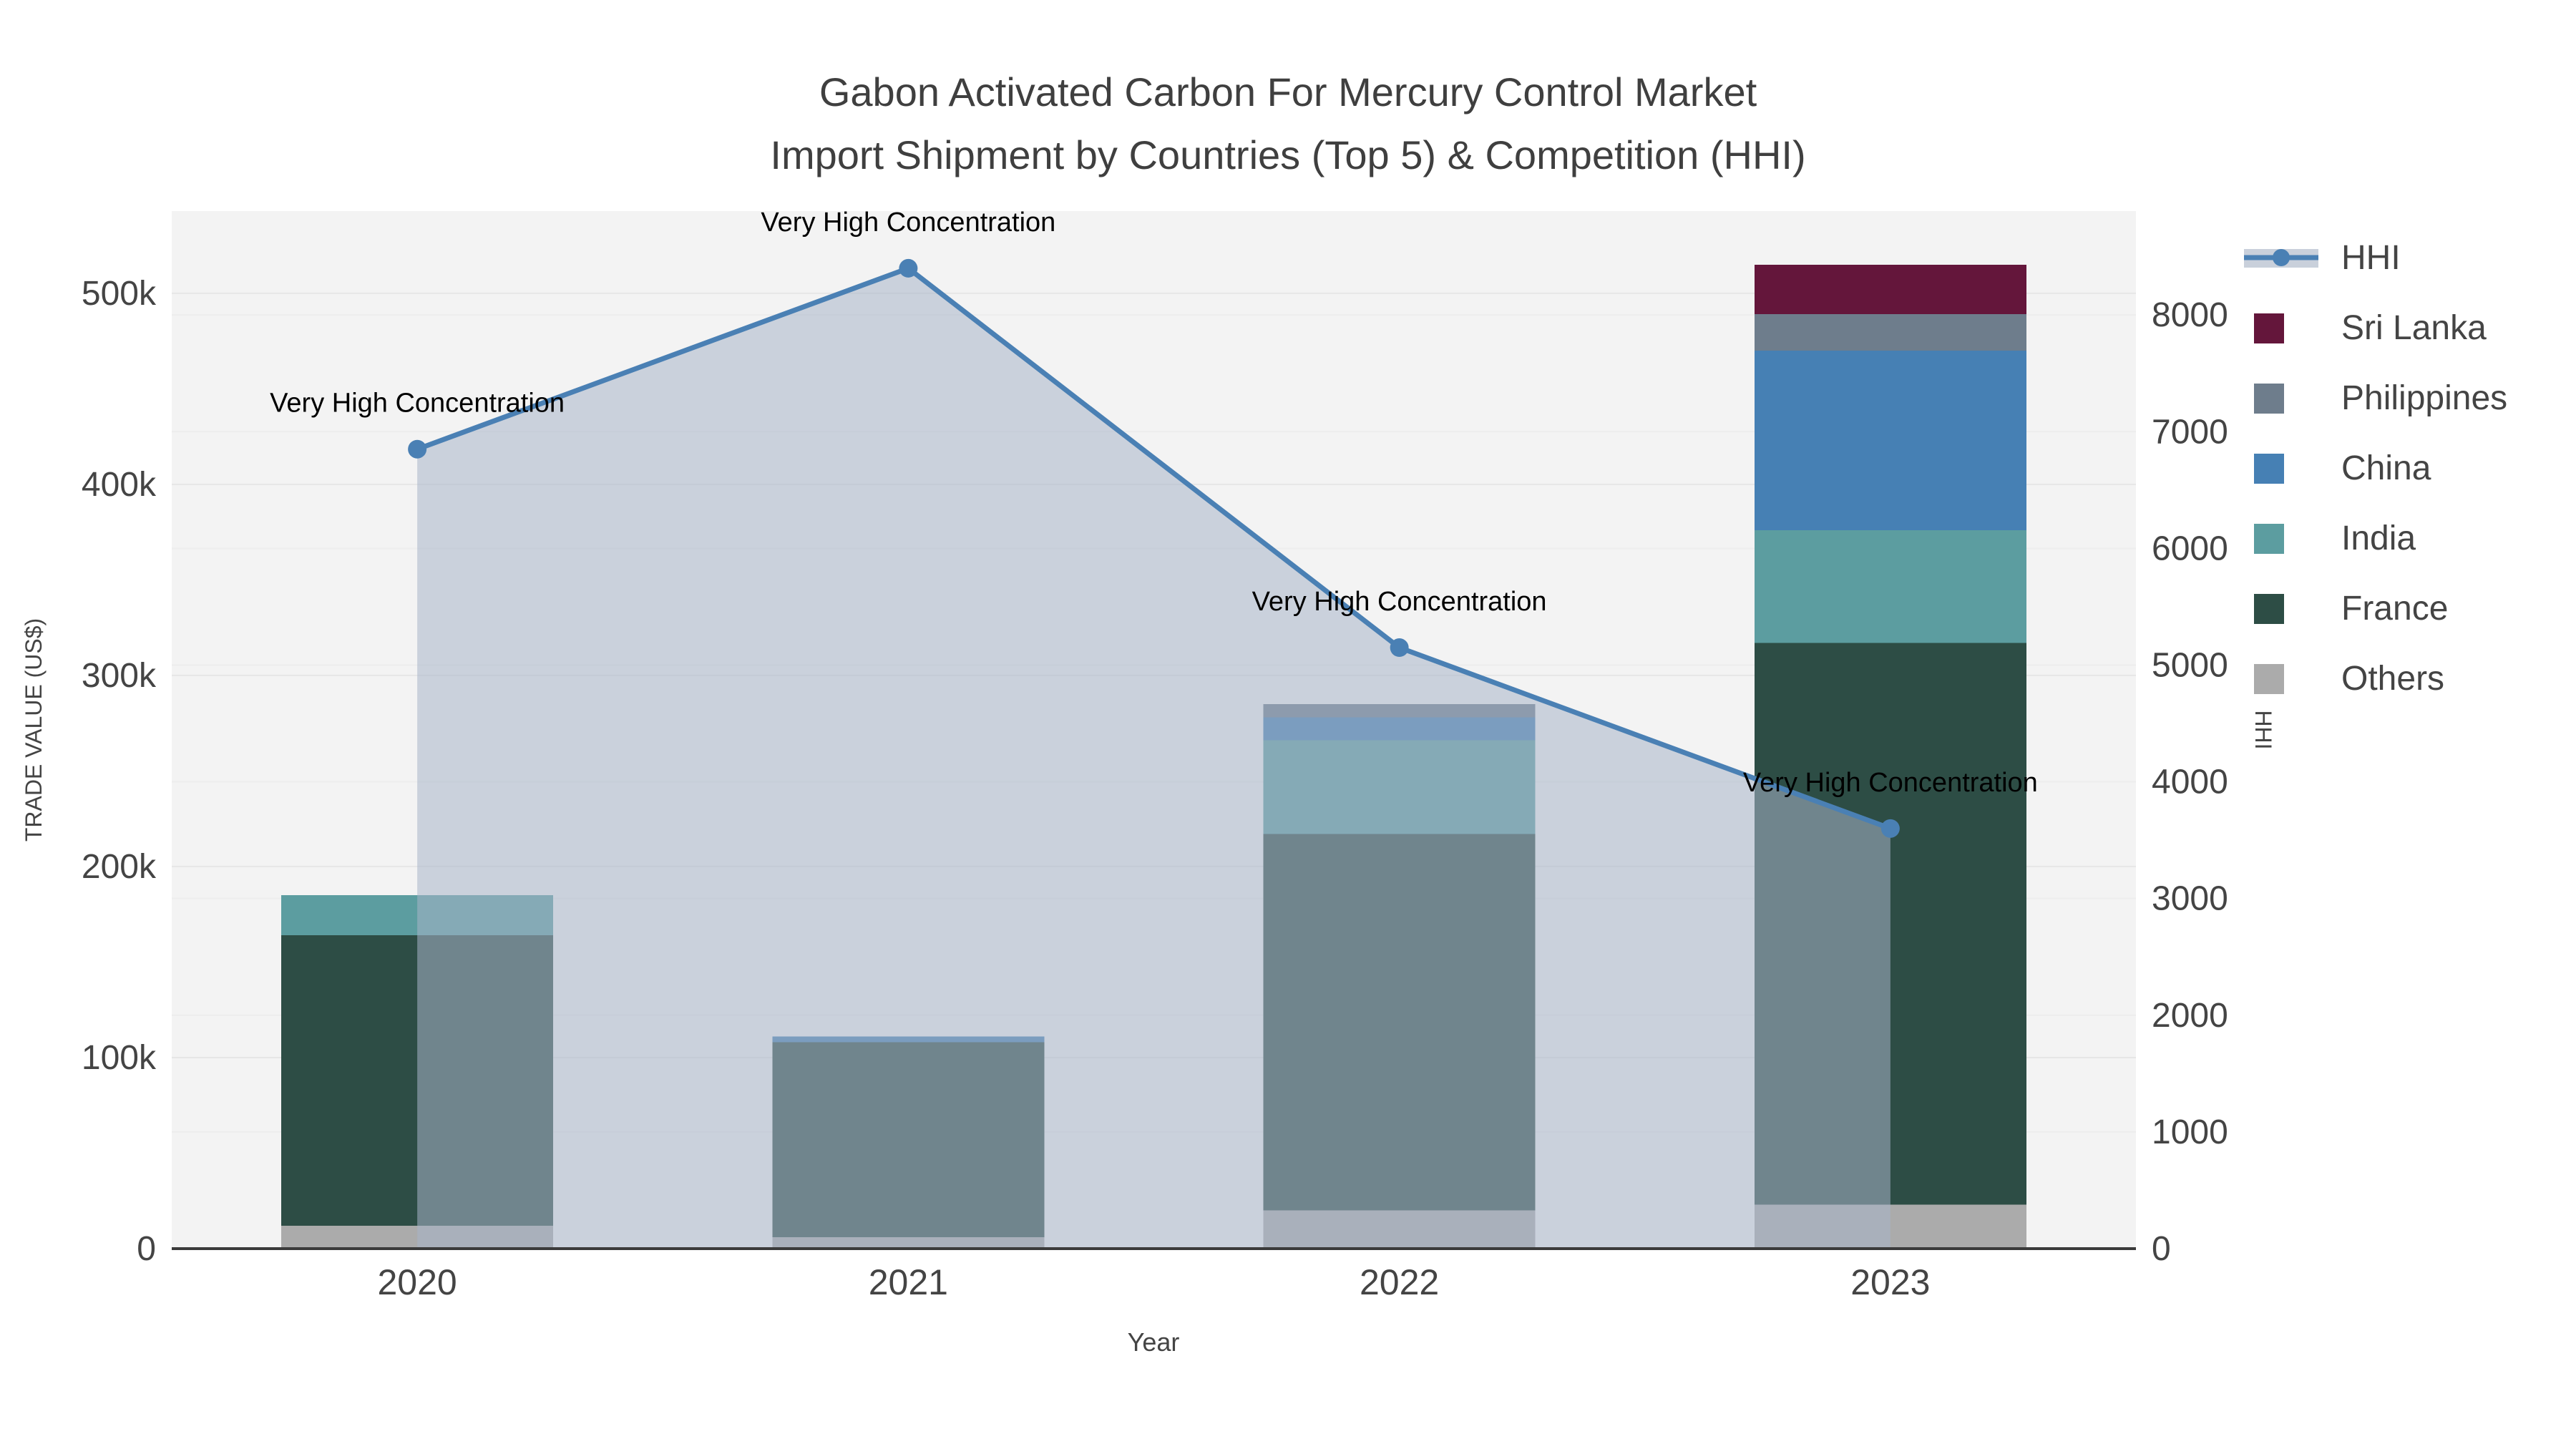  I want to click on y-left-tick-label: 200k, so click(119, 867).